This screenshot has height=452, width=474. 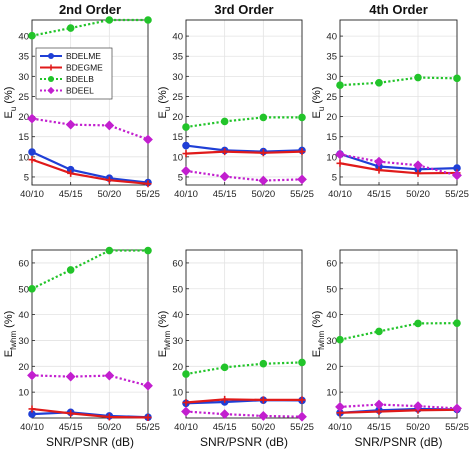 What do you see at coordinates (331, 157) in the screenshot?
I see `y-tick-label: 10` at bounding box center [331, 157].